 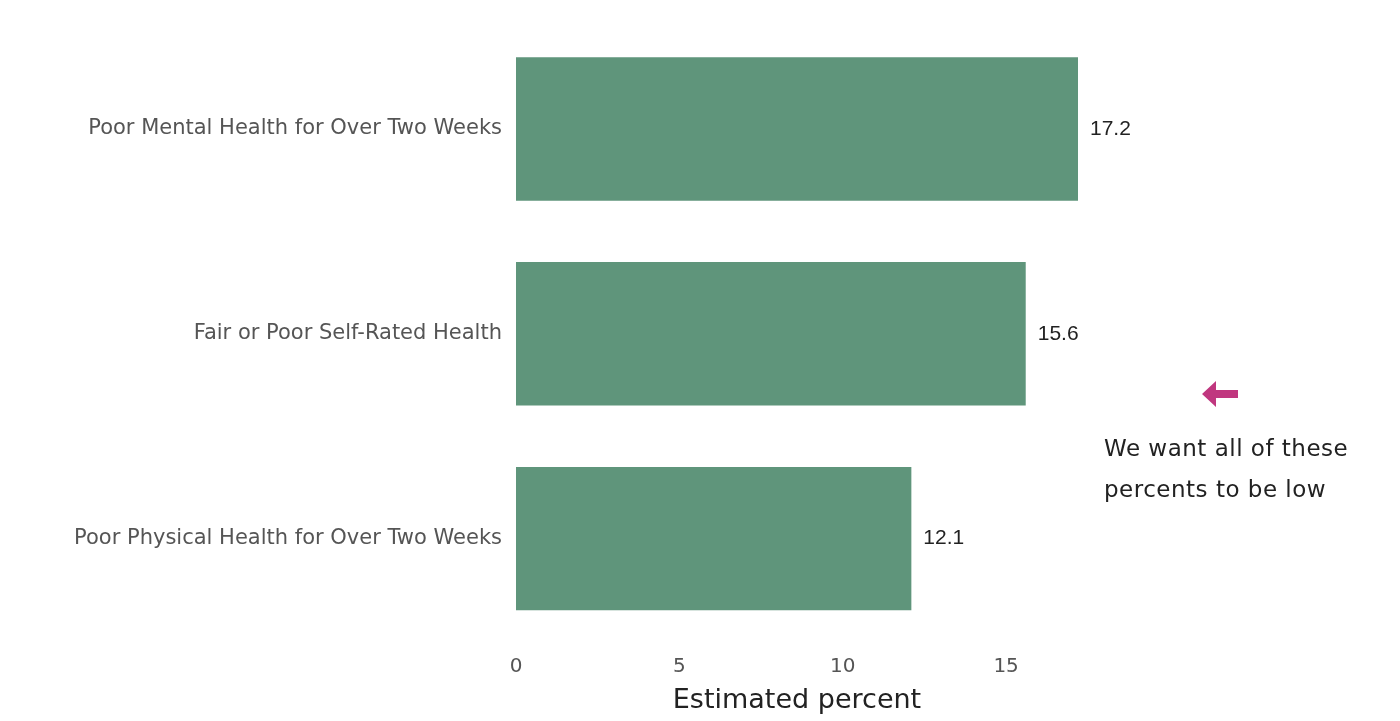 I want to click on y-tick-label: Fair or Poor Self-Rated Health, so click(x=347, y=332).